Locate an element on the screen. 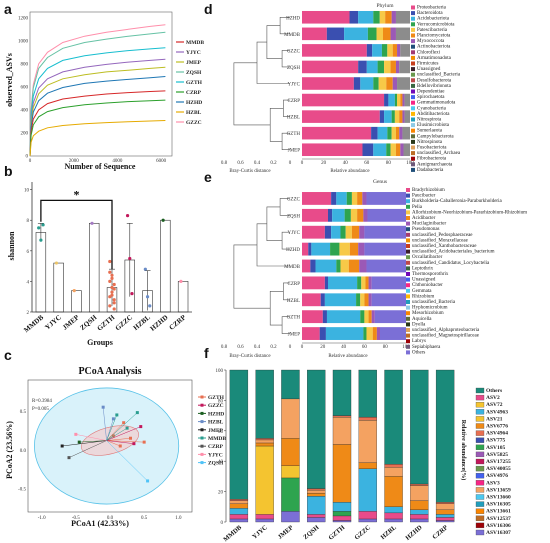 The height and width of the screenshot is (543, 550). d-legend-label: Actinobacteriota is located at coordinates (434, 47).